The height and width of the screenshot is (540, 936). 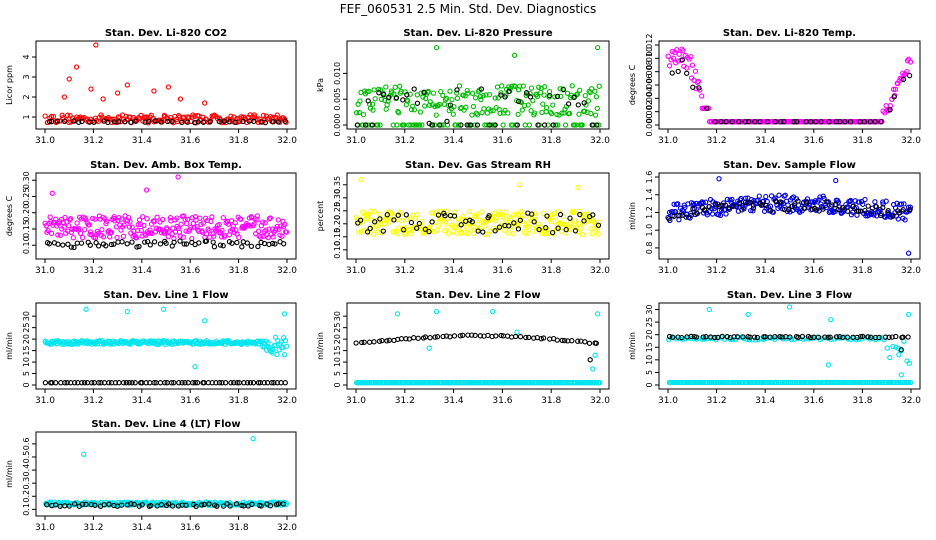 I want to click on y-tick-label: 0.20, so click(x=26, y=213).